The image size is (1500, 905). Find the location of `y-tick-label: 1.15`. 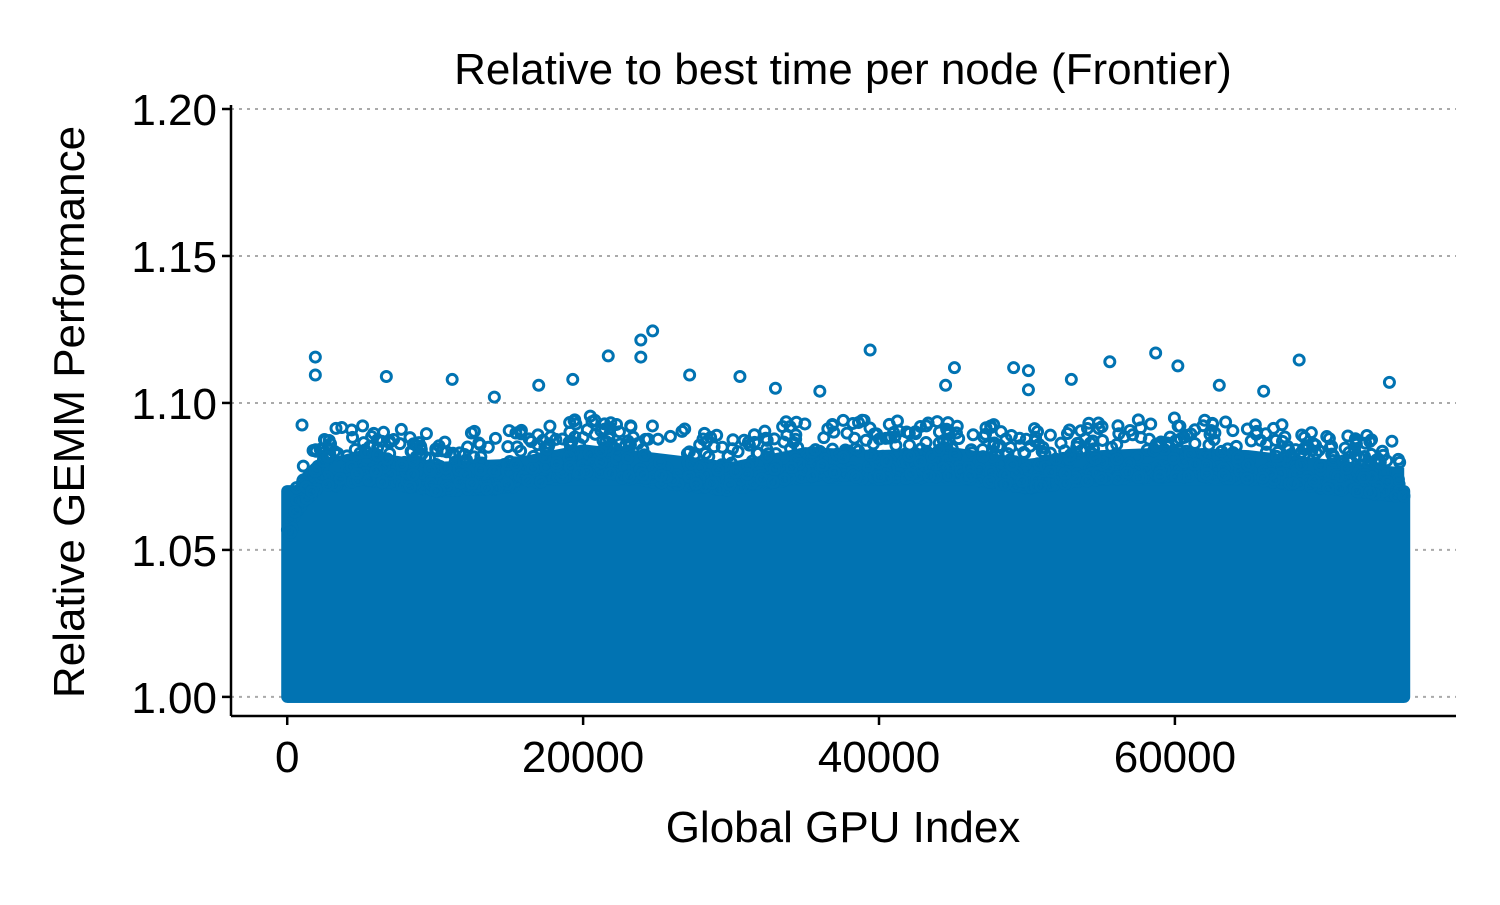

y-tick-label: 1.15 is located at coordinates (174, 257).